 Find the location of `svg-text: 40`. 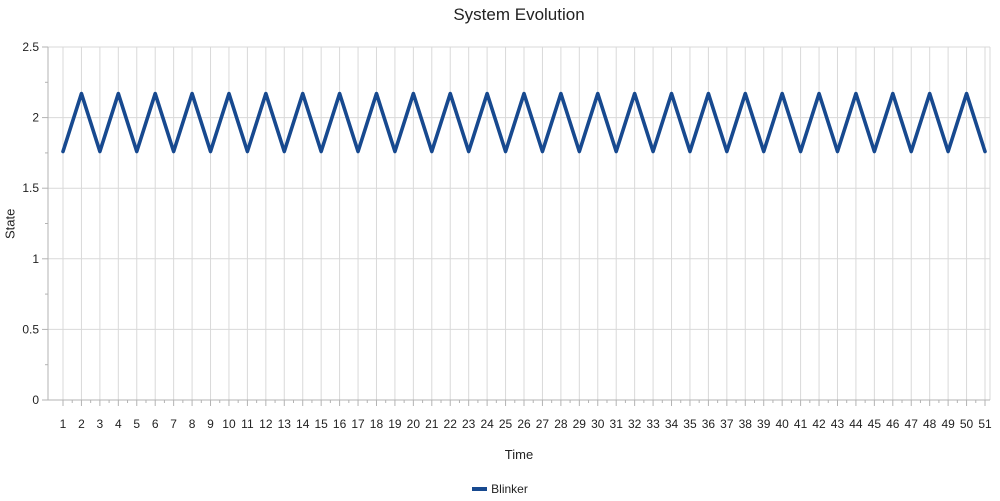

svg-text: 40 is located at coordinates (782, 424).